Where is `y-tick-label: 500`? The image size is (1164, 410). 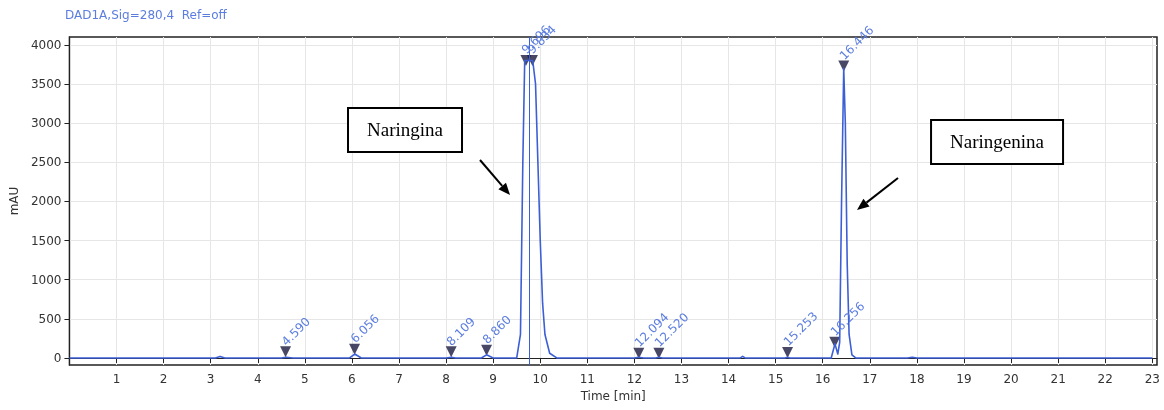
y-tick-label: 500 is located at coordinates (50, 318).